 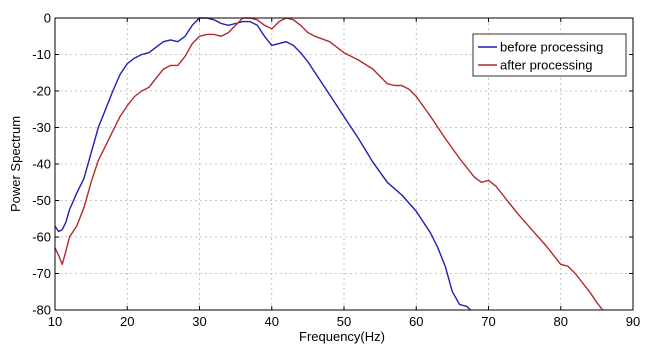 I want to click on legend-label-after-processing: after processing, so click(x=546, y=65).